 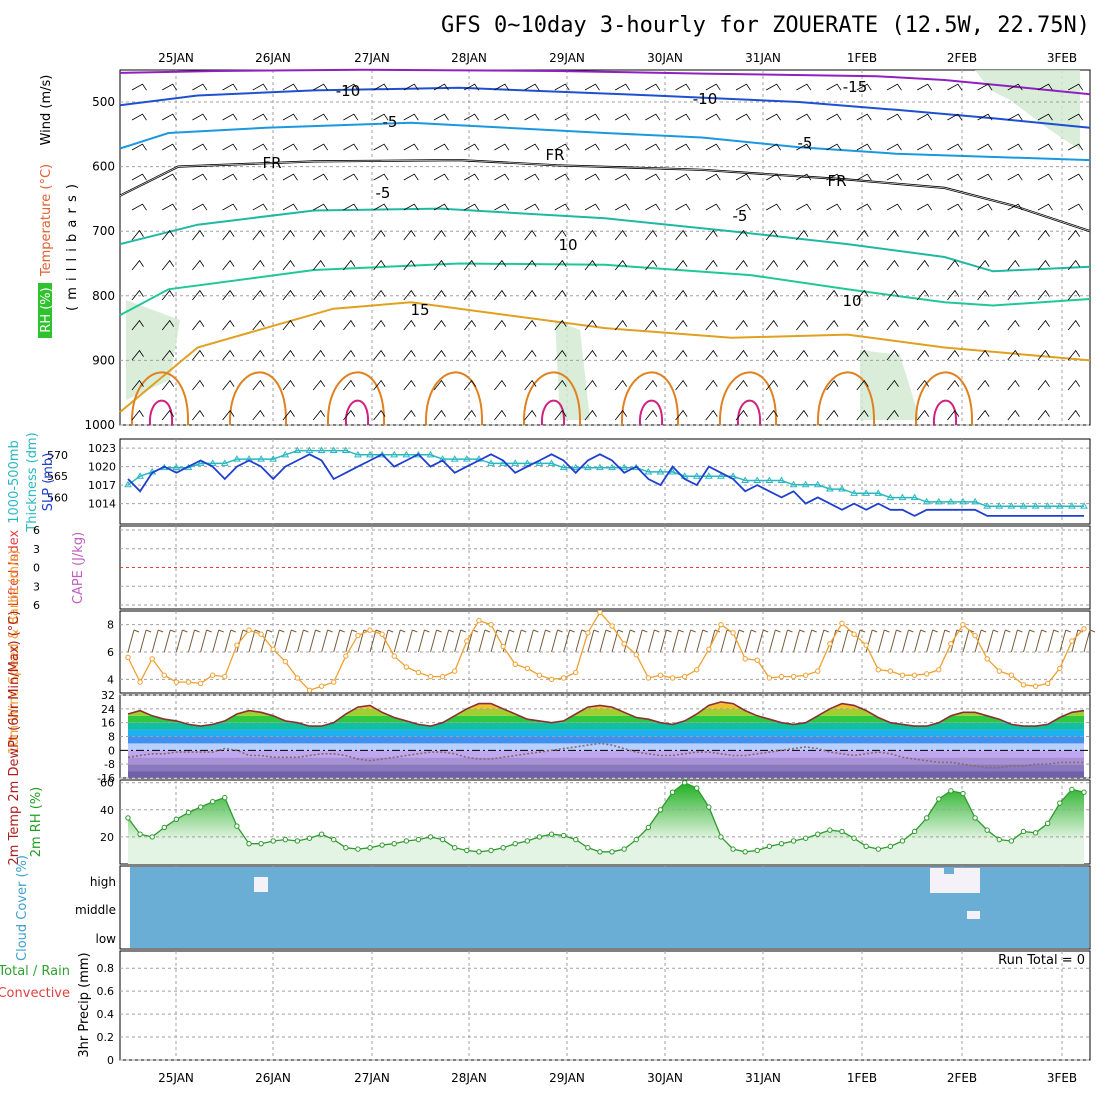 What do you see at coordinates (109, 764) in the screenshot?
I see `temp-tick-label: -8` at bounding box center [109, 764].